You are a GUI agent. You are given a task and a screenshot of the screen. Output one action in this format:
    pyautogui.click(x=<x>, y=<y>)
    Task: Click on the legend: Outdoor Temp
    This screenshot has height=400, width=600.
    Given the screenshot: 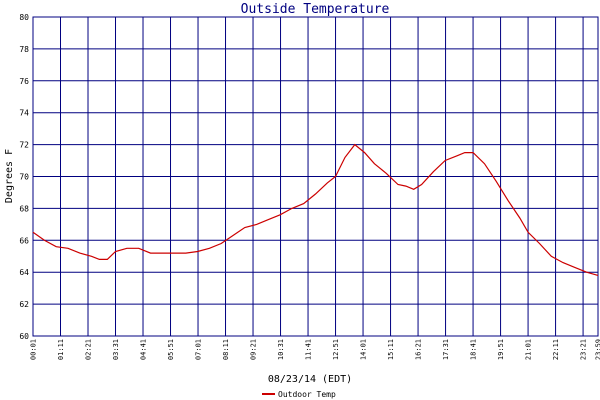 What is the action you would take?
    pyautogui.click(x=299, y=394)
    